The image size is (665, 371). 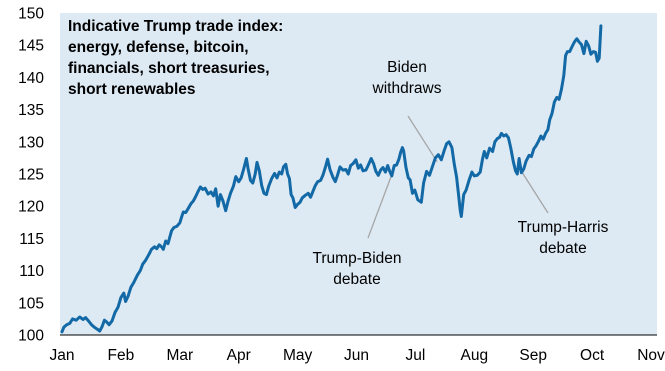 I want to click on x-tick-label-jun: Jun, so click(x=356, y=355).